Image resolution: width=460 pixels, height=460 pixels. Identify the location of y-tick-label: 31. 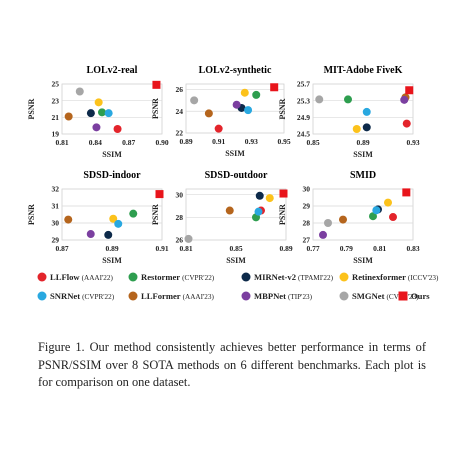
(56, 206).